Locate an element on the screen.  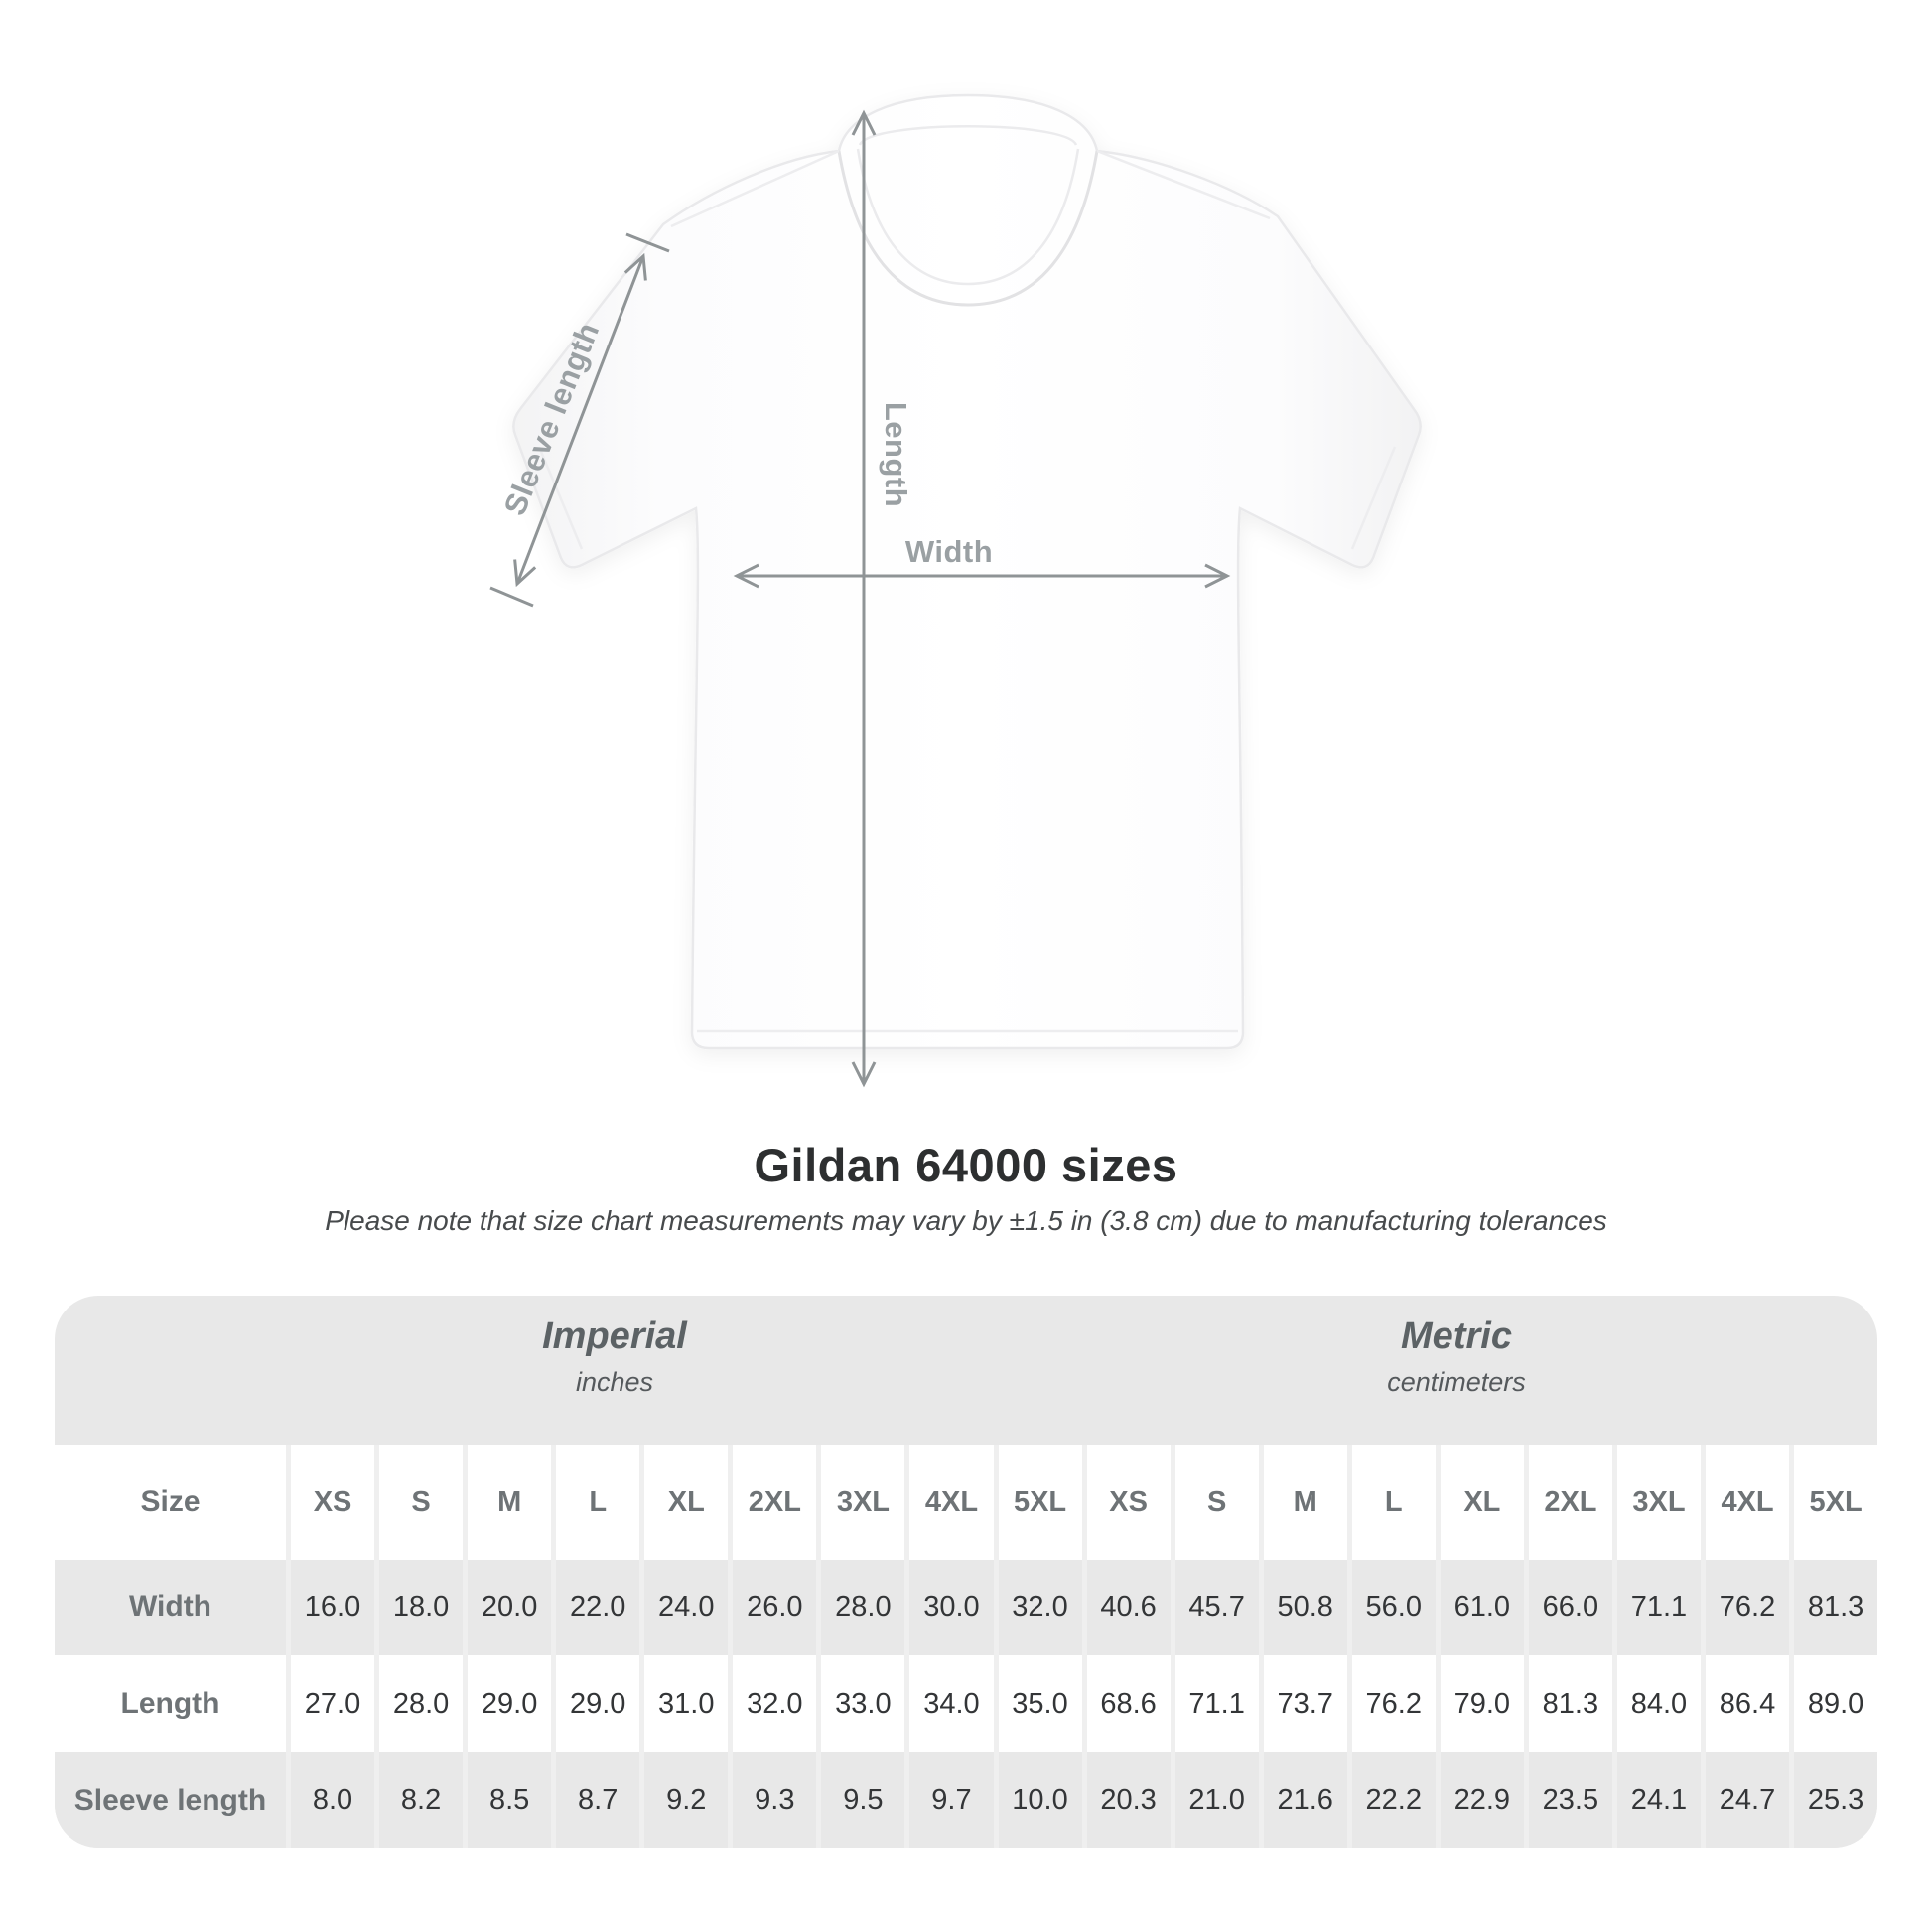
unit-band: Imperial inches Metric centimeters is located at coordinates (966, 1371).